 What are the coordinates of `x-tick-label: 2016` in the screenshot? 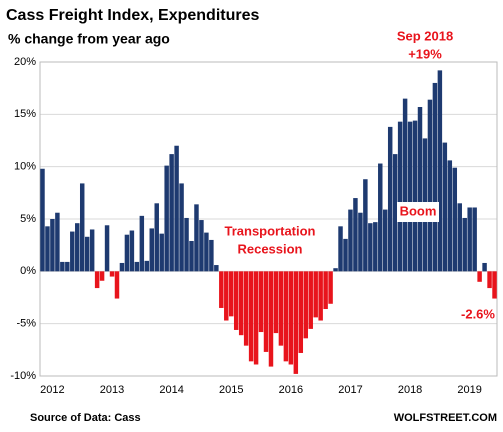 It's located at (291, 390).